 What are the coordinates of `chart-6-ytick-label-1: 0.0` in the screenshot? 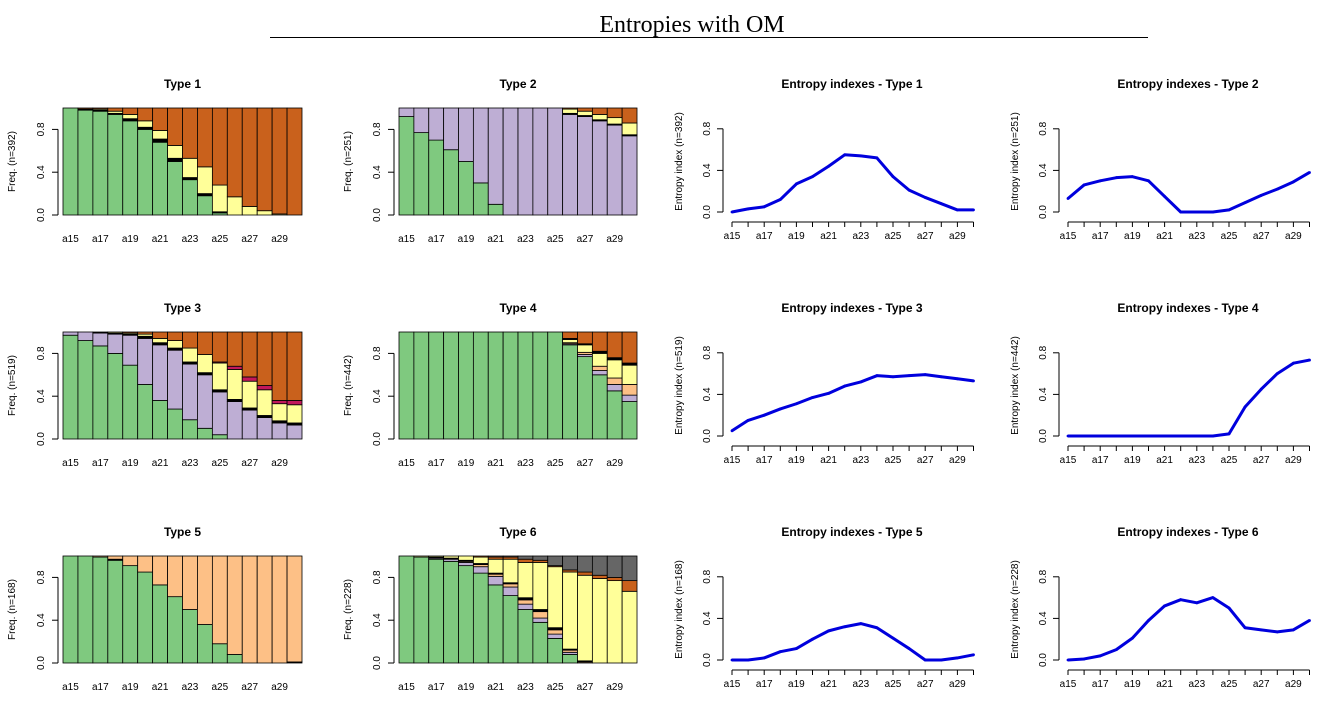 It's located at (377, 439).